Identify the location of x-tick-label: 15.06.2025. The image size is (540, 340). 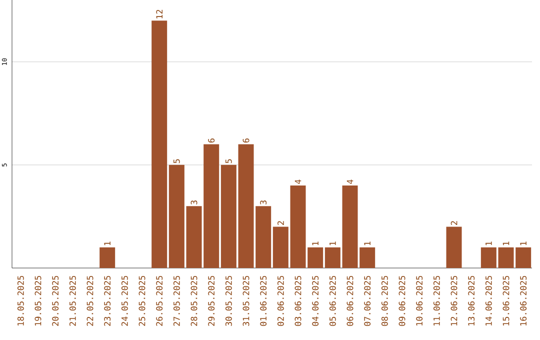
(506, 301).